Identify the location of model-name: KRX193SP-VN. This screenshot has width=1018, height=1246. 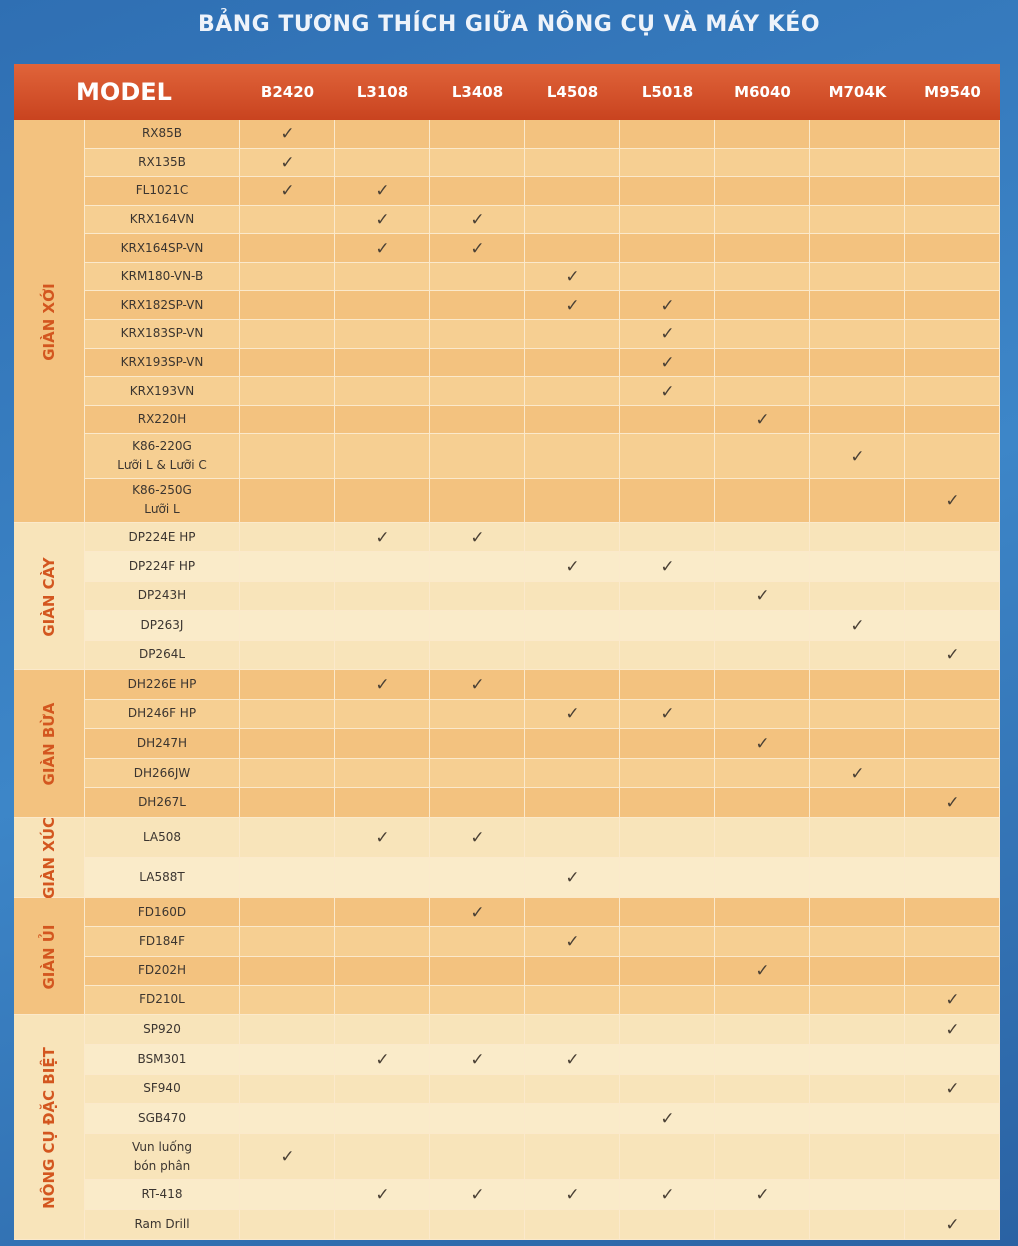
(162, 363).